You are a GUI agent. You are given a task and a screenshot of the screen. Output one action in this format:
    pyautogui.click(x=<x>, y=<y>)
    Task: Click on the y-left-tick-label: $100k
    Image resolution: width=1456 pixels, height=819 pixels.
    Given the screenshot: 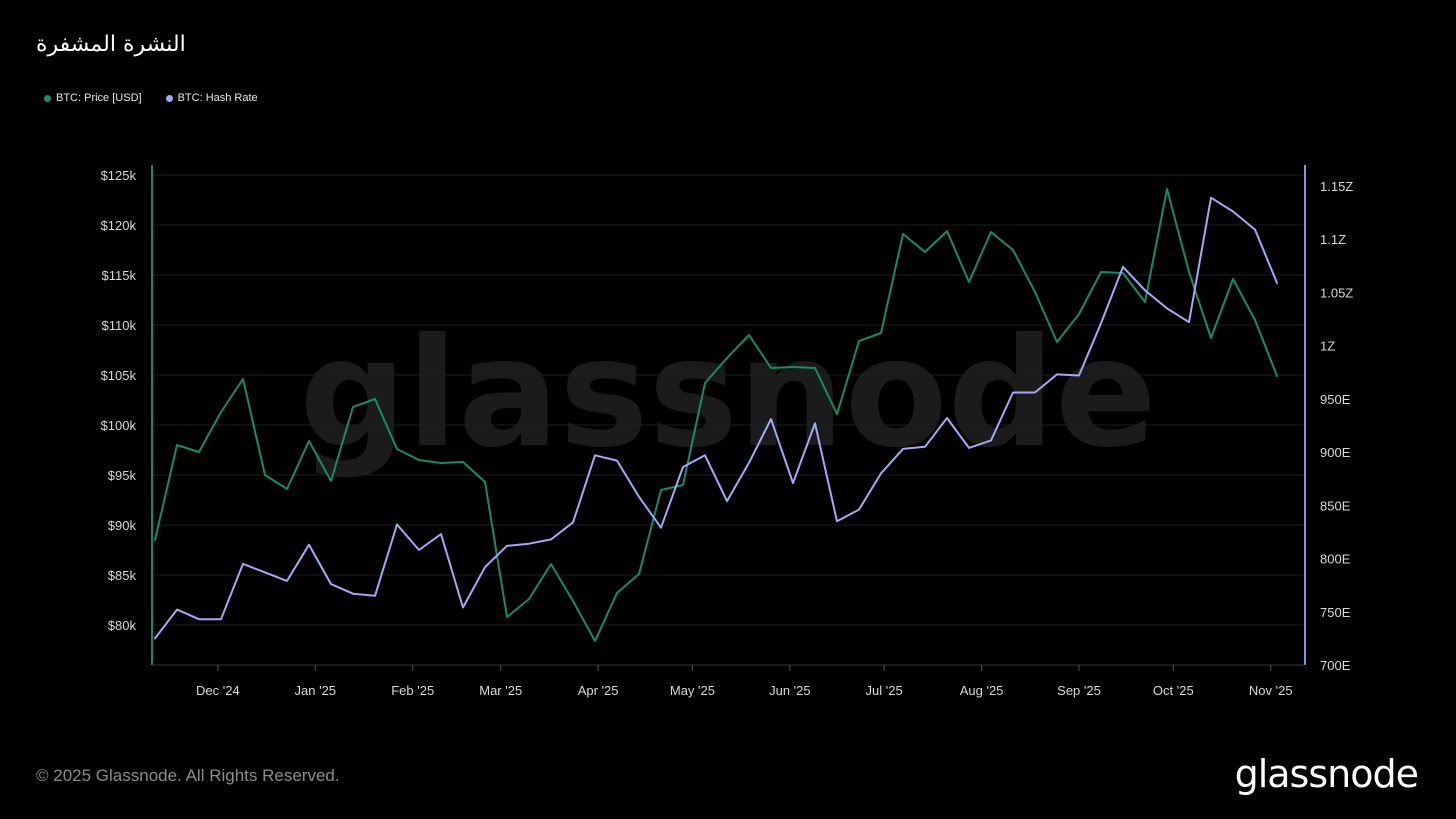 What is the action you would take?
    pyautogui.click(x=119, y=425)
    